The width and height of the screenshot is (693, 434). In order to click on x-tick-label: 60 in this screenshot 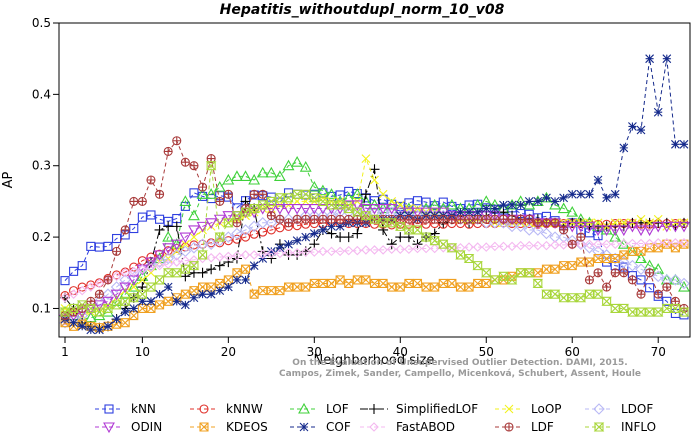, I will do `click(572, 352)`.